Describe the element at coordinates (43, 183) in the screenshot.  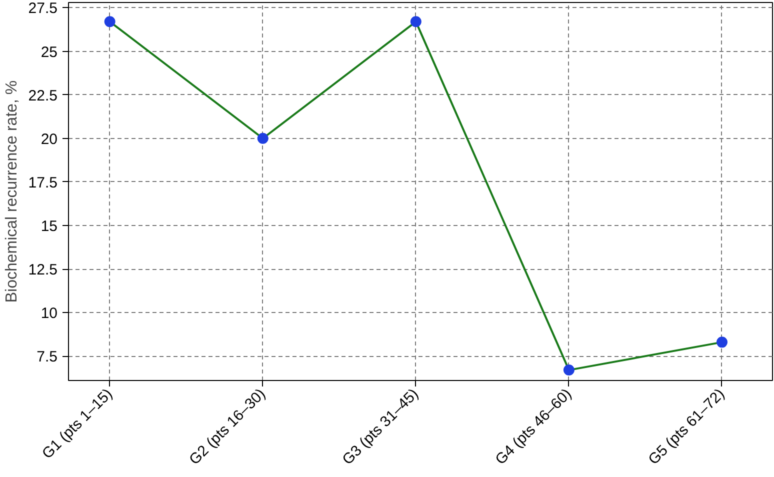
I see `y-tick-label: 17.5` at that location.